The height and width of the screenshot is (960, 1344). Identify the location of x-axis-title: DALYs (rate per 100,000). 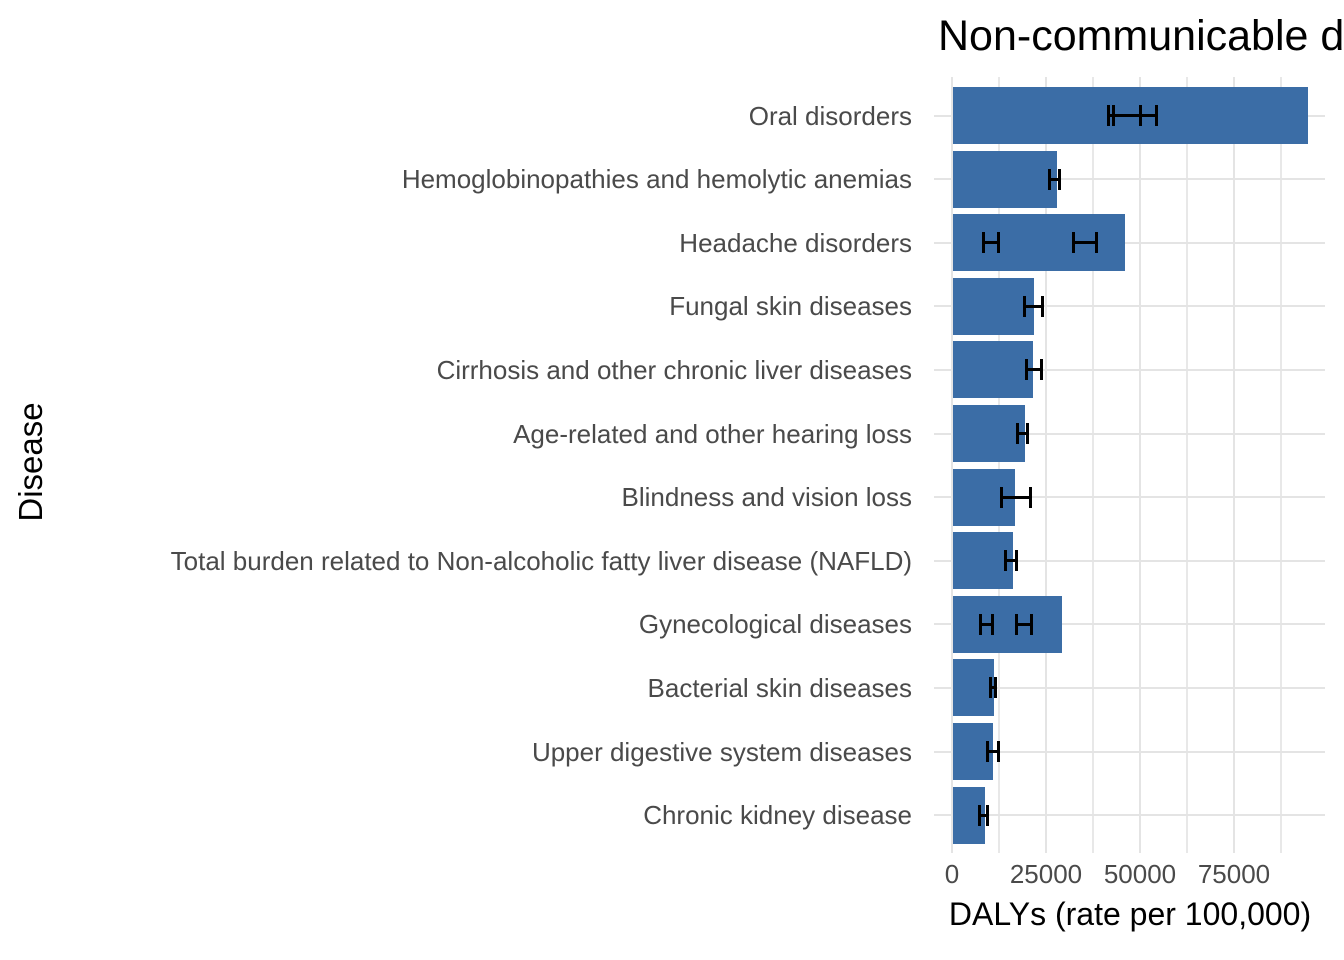
(1130, 914).